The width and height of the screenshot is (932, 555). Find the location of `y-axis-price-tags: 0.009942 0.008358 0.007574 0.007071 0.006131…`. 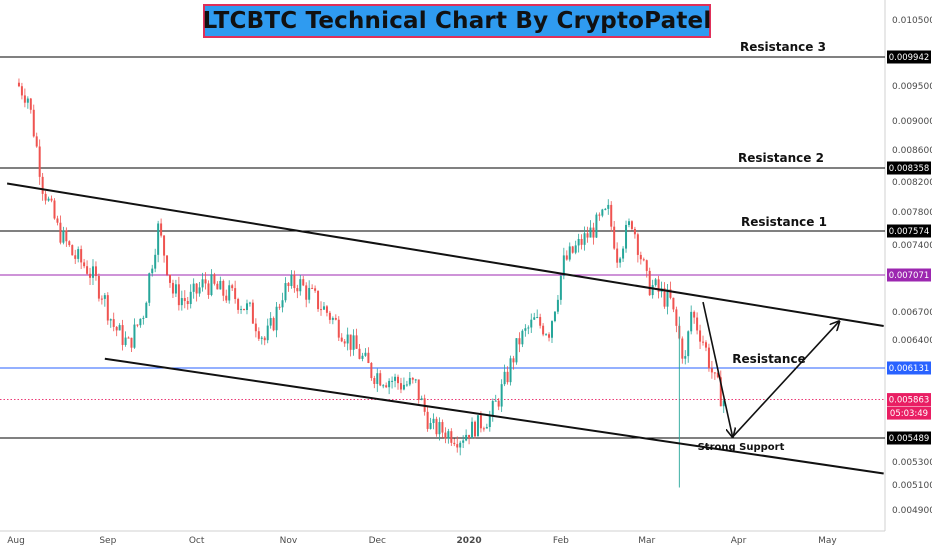

y-axis-price-tags: 0.009942 0.008358 0.007574 0.007071 0.006131… is located at coordinates (909, 247).